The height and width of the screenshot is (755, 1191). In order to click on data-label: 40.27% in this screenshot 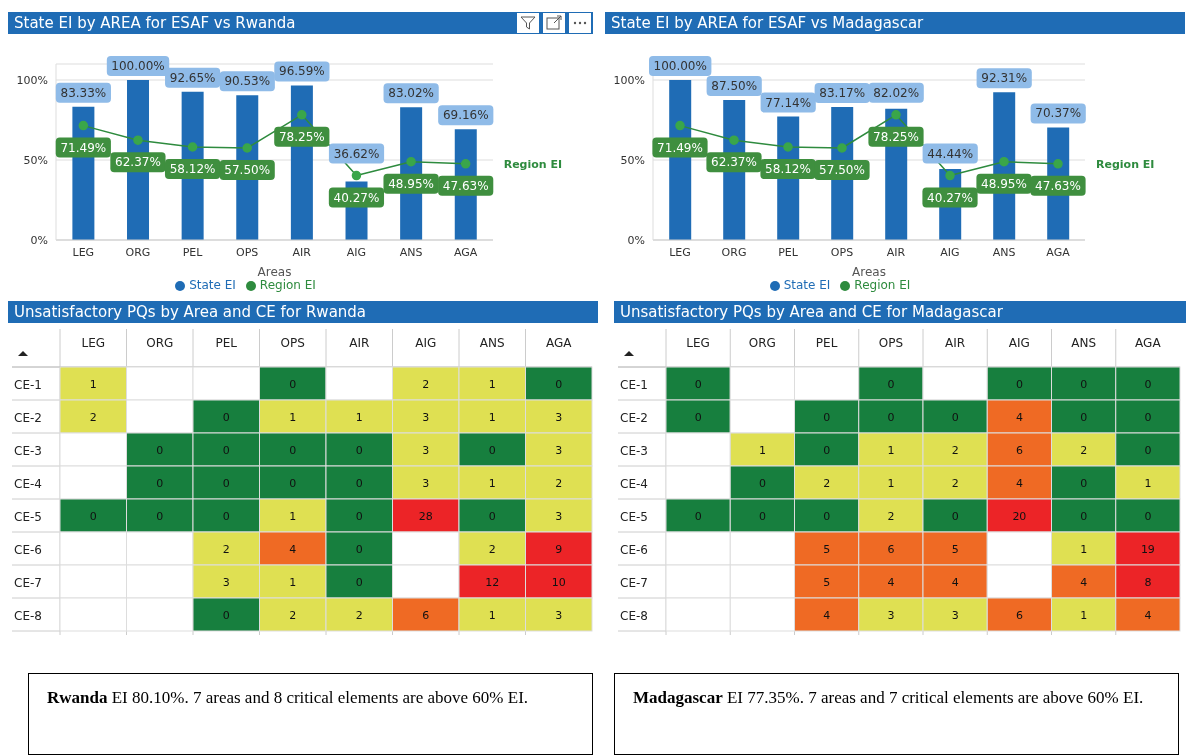, I will do `click(356, 197)`.